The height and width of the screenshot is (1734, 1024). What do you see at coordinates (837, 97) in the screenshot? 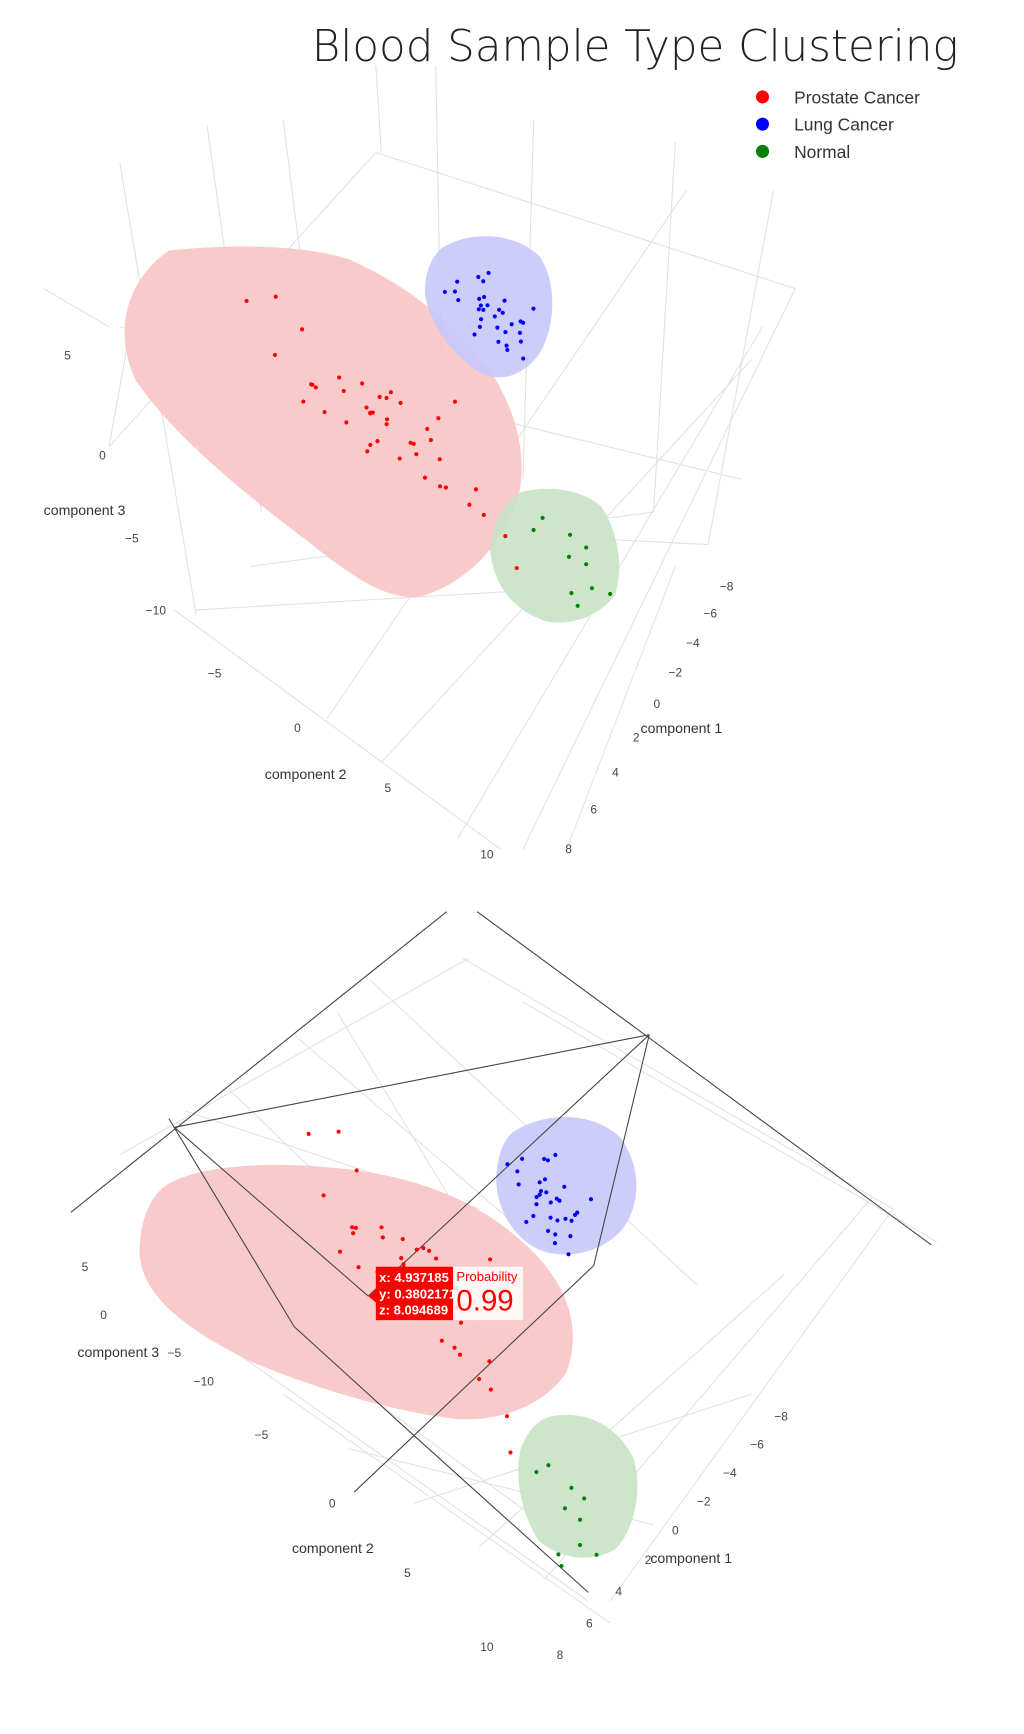
I see `legend-item-prostate-cancer: Prostate Cancer` at bounding box center [837, 97].